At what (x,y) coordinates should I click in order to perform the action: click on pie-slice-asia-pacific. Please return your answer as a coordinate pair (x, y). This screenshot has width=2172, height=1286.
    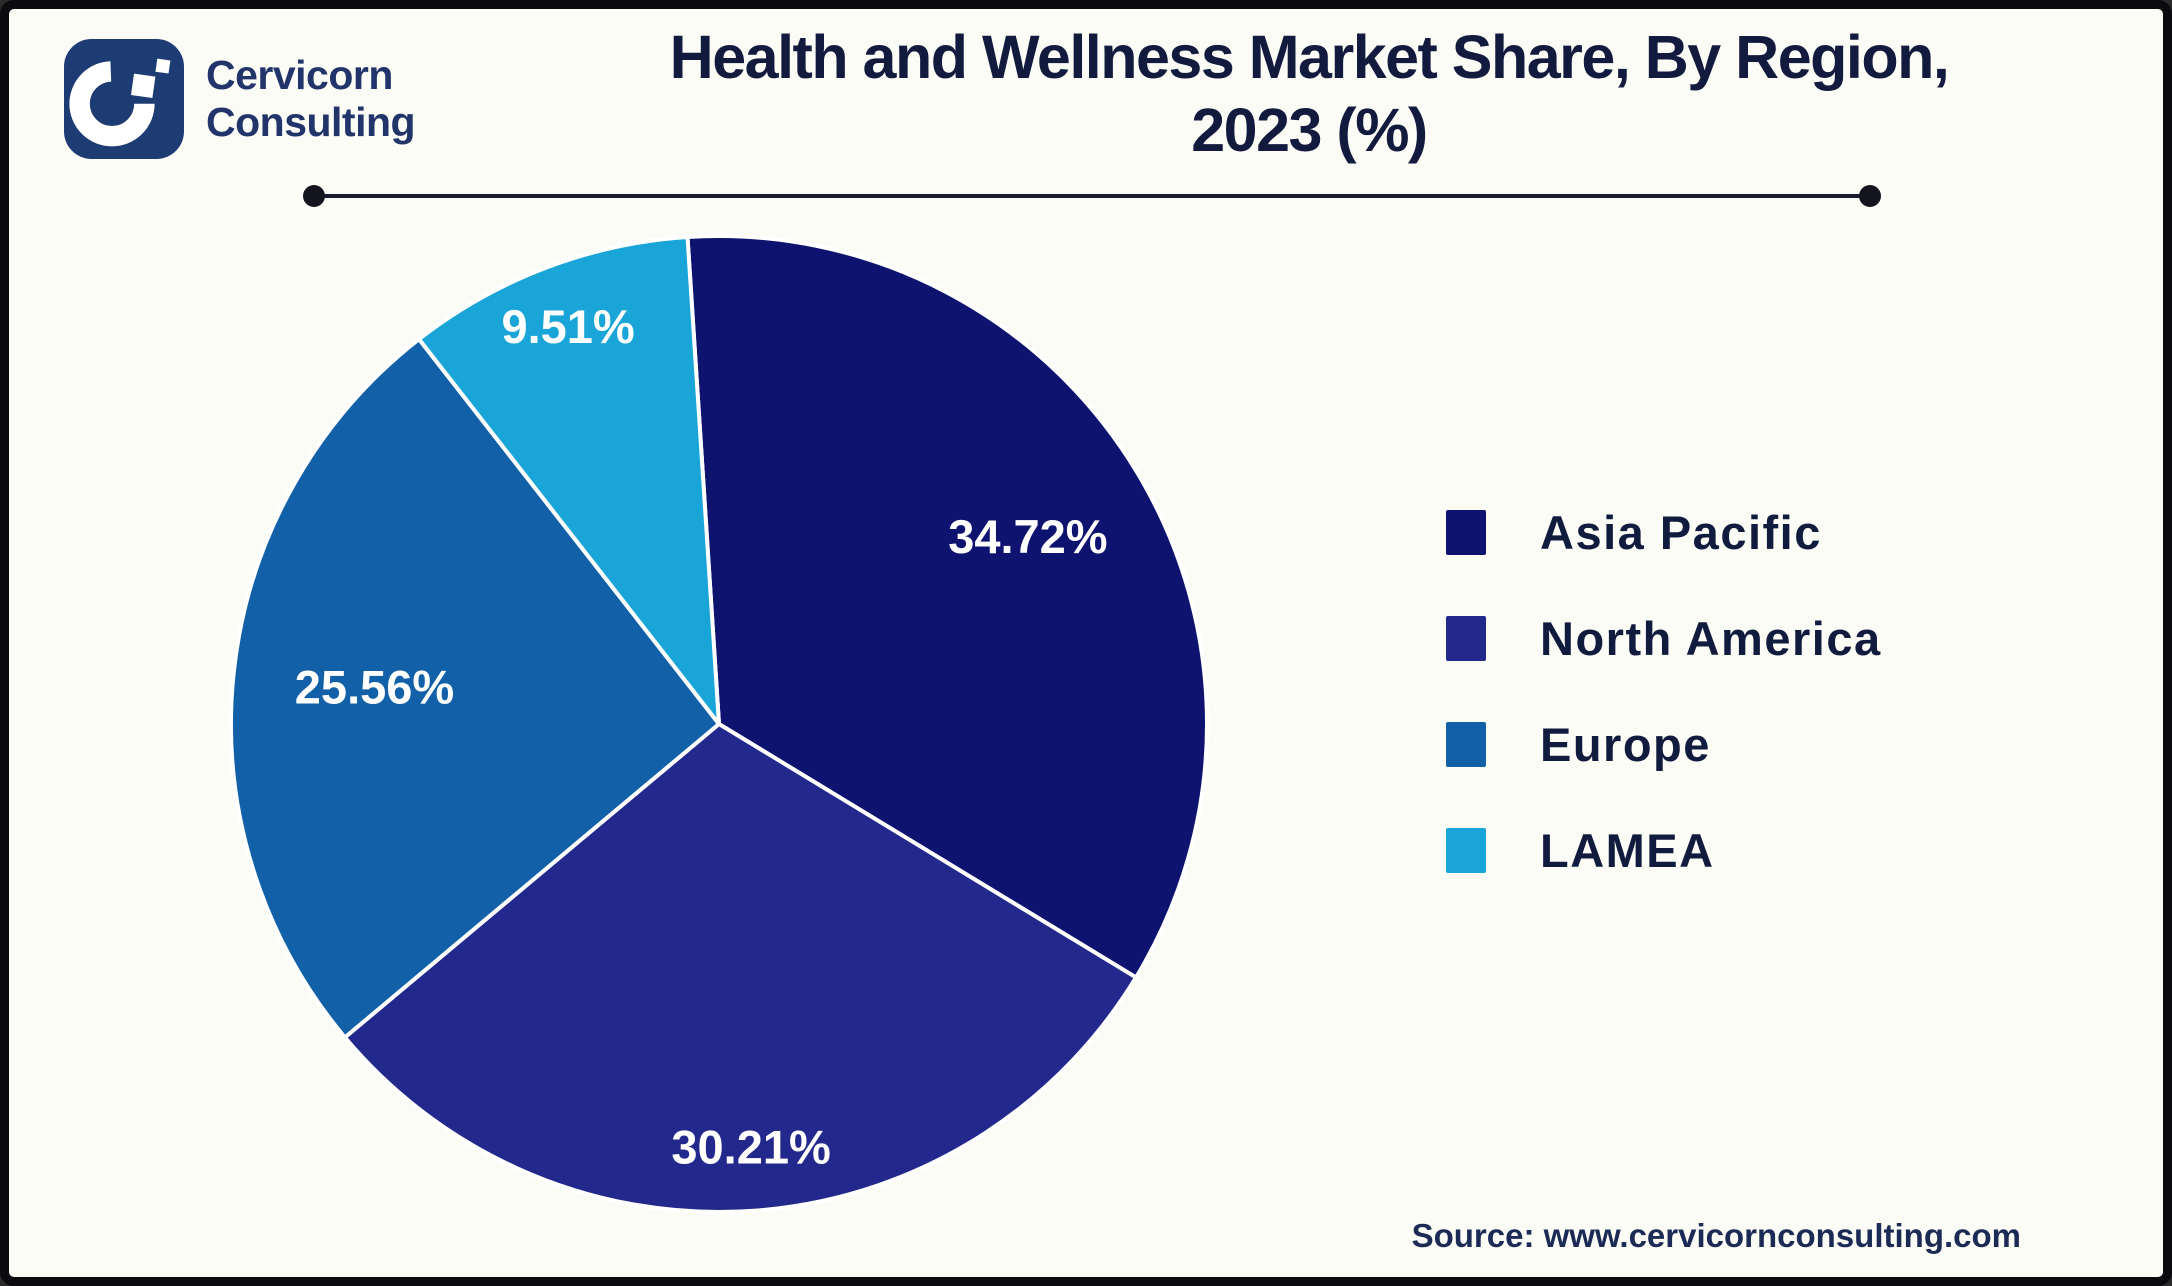
    Looking at the image, I should click on (947, 607).